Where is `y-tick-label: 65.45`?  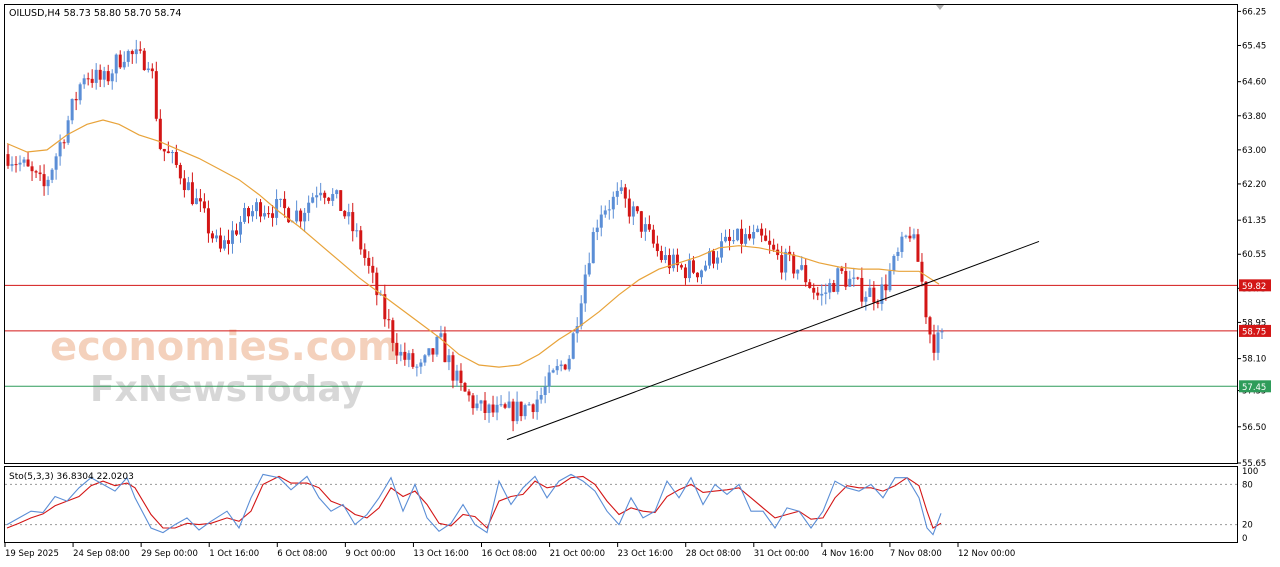 y-tick-label: 65.45 is located at coordinates (1254, 46).